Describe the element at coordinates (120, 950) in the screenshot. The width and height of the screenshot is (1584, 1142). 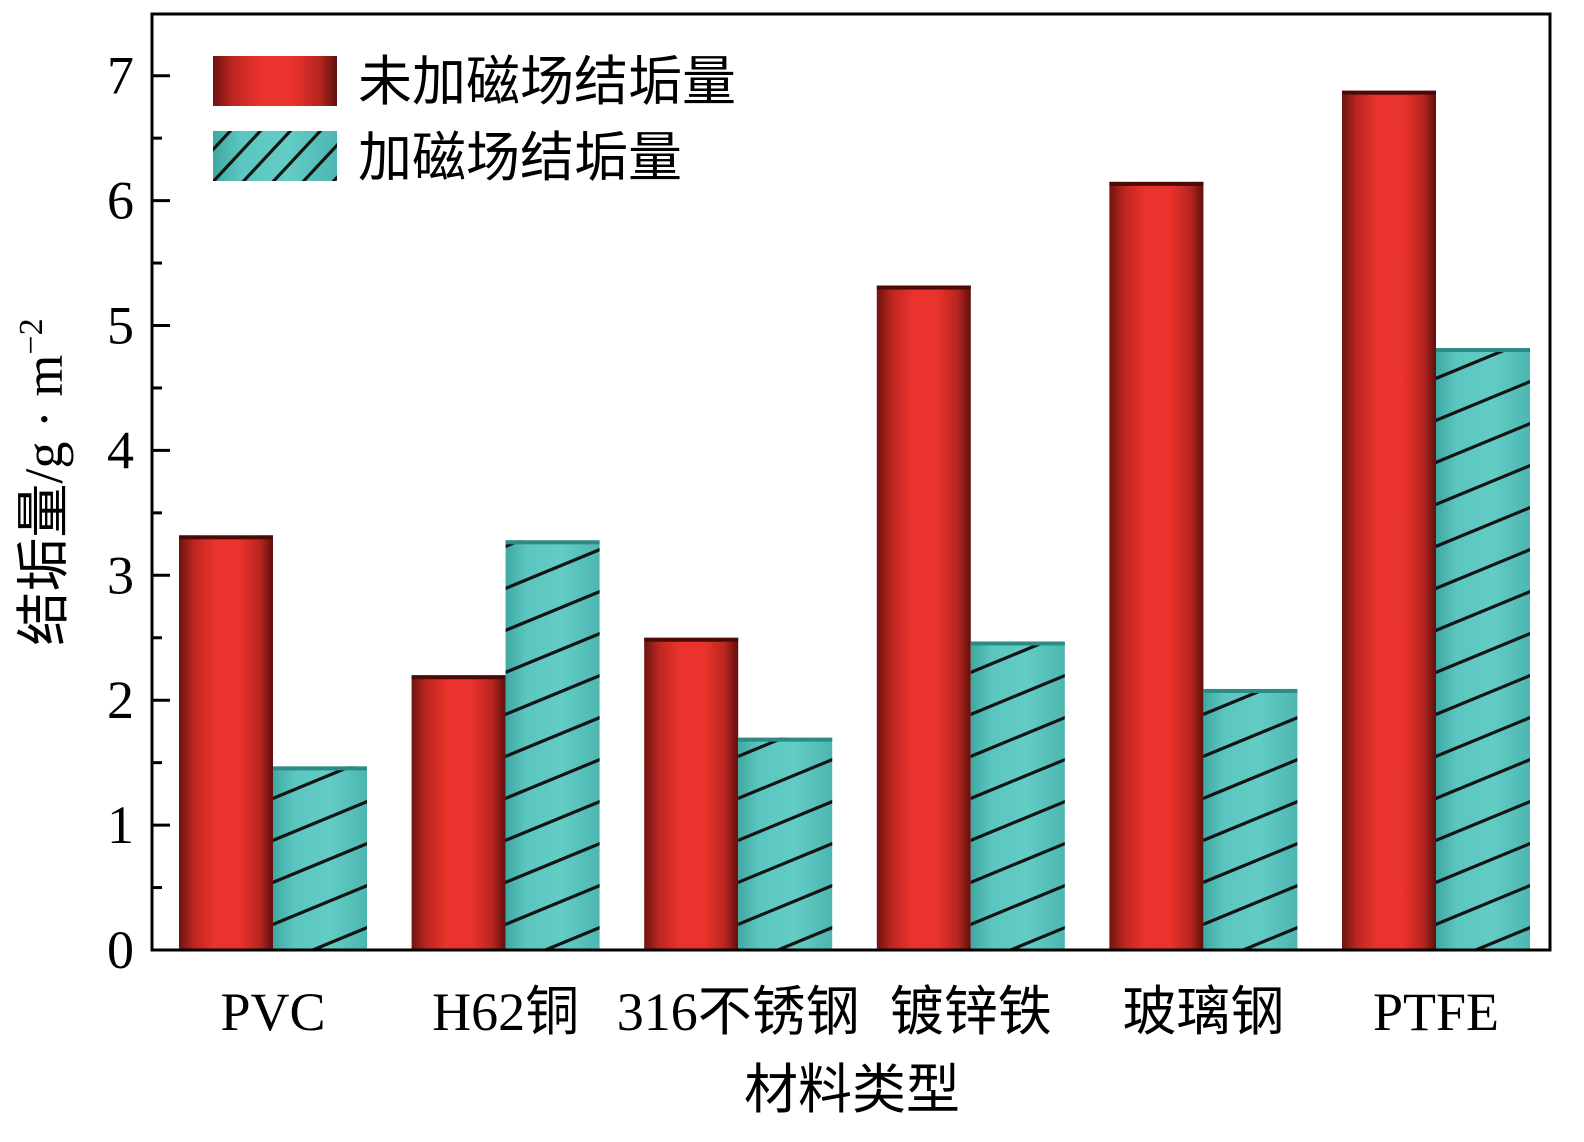
I see `y-tick-label: 0` at that location.